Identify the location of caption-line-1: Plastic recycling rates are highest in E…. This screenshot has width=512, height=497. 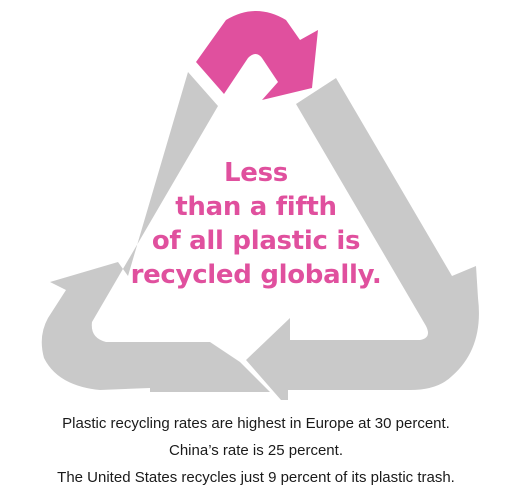
(256, 423).